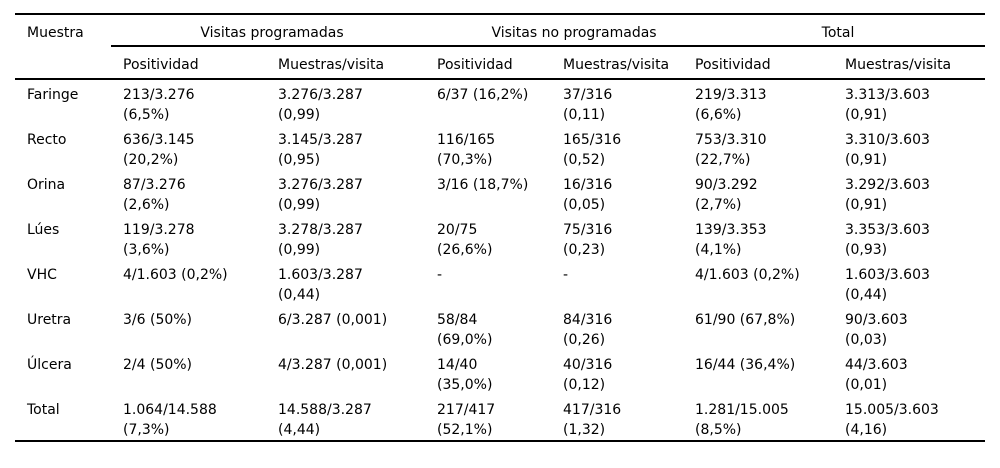  What do you see at coordinates (745, 320) in the screenshot?
I see `cell: 61/90 (67,8%)` at bounding box center [745, 320].